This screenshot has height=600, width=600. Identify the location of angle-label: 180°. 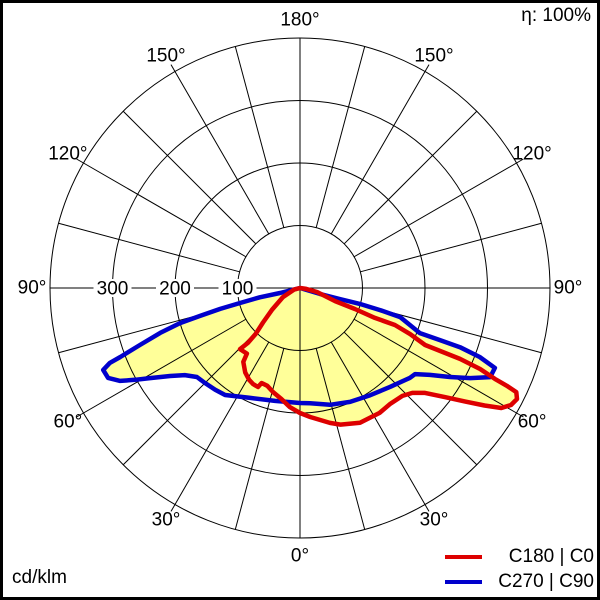
(299, 20).